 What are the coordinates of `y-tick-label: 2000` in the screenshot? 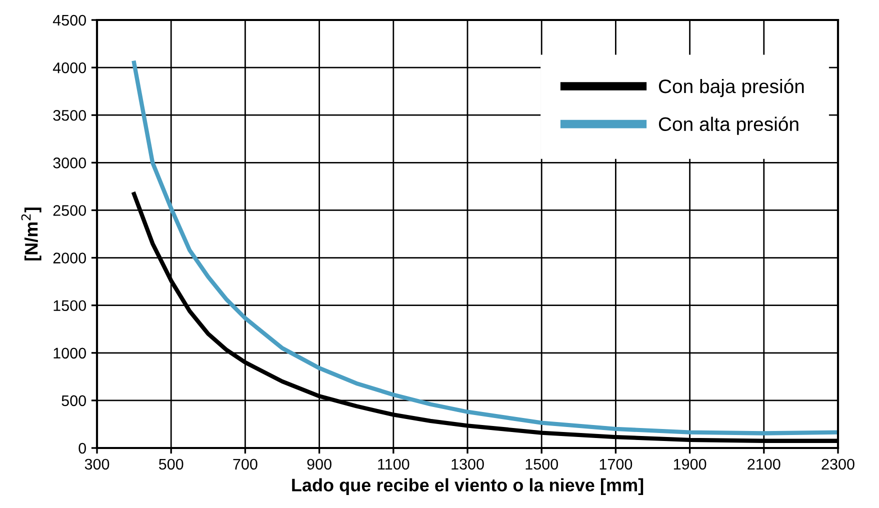 It's located at (69, 258).